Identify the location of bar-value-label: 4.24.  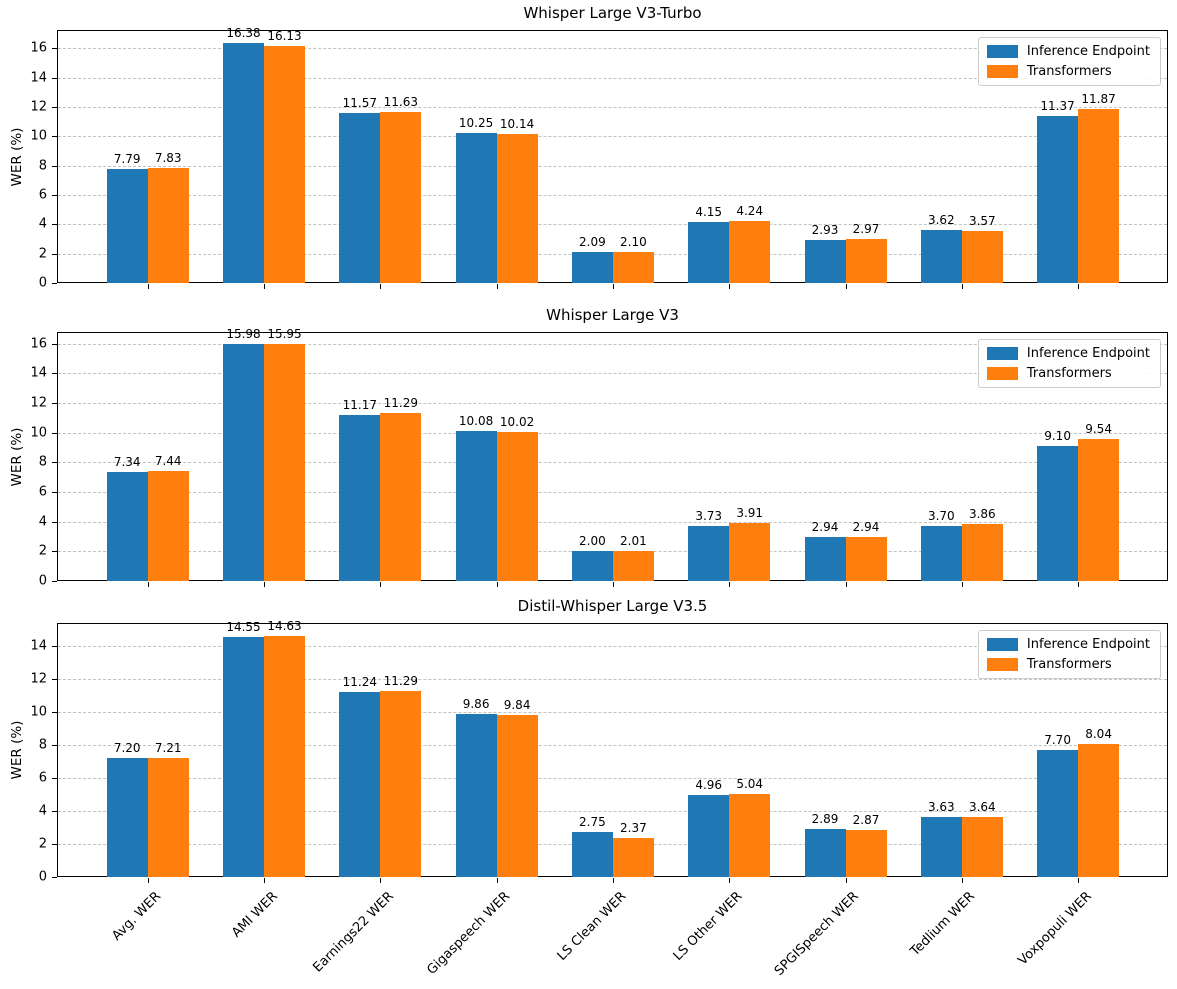
(750, 210).